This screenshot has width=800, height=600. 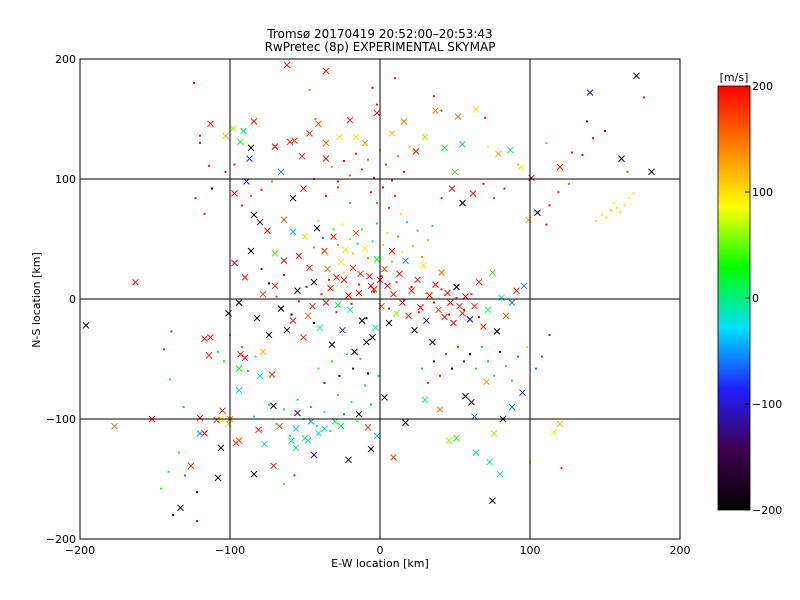 I want to click on chart-subtitle: RwPretec (8p) EXPERIMENTAL SKYMAP, so click(x=380, y=47).